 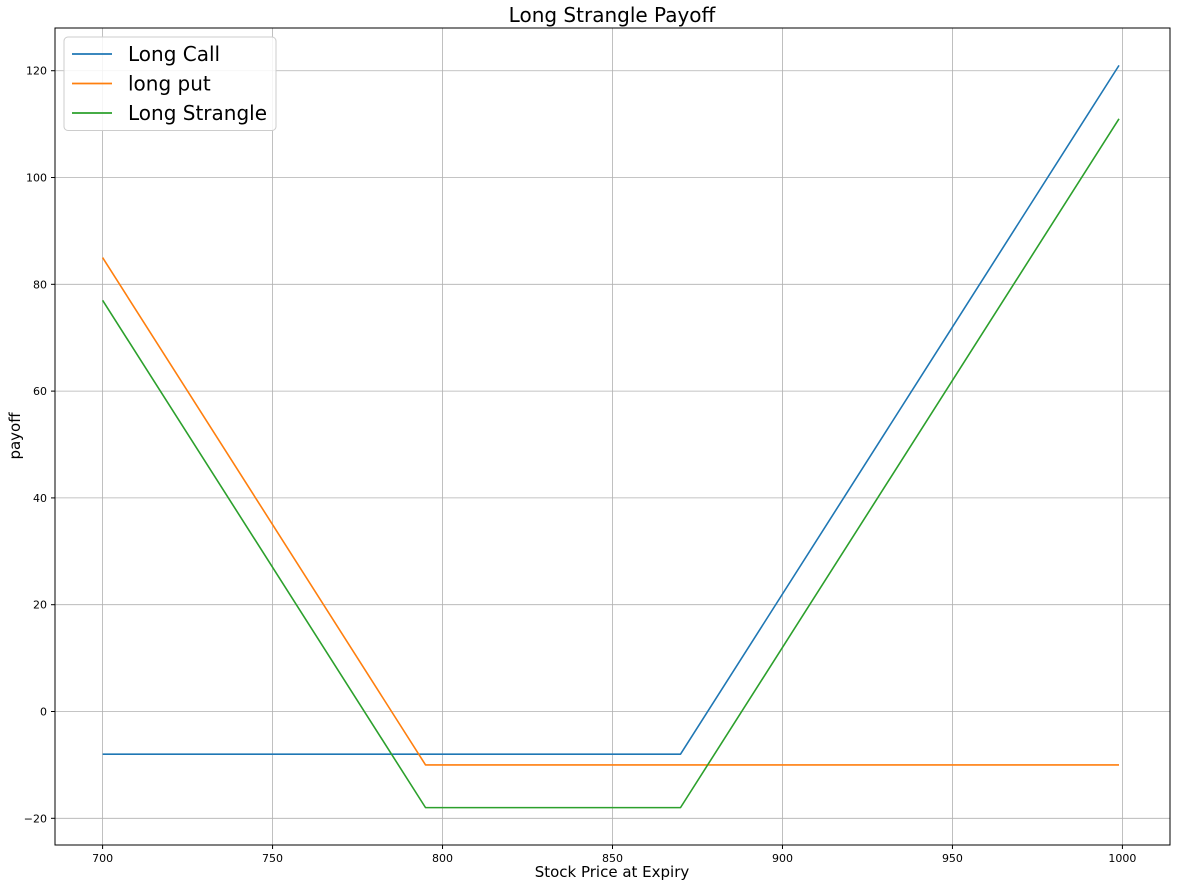 What do you see at coordinates (952, 858) in the screenshot?
I see `x-tick-label: 950` at bounding box center [952, 858].